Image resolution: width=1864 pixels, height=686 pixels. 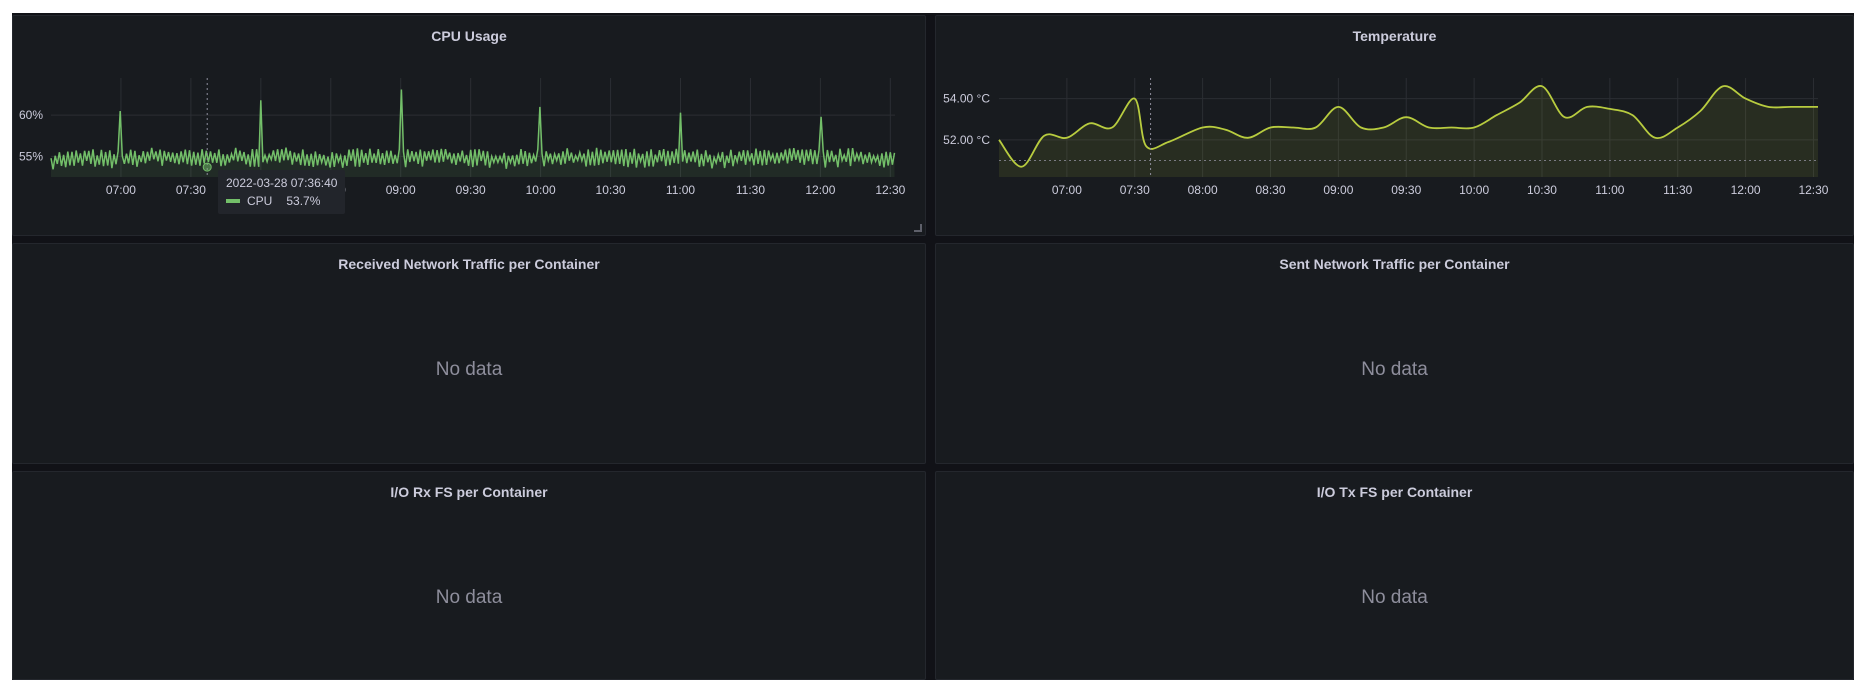 I want to click on panel-title: Temperature, so click(x=1394, y=36).